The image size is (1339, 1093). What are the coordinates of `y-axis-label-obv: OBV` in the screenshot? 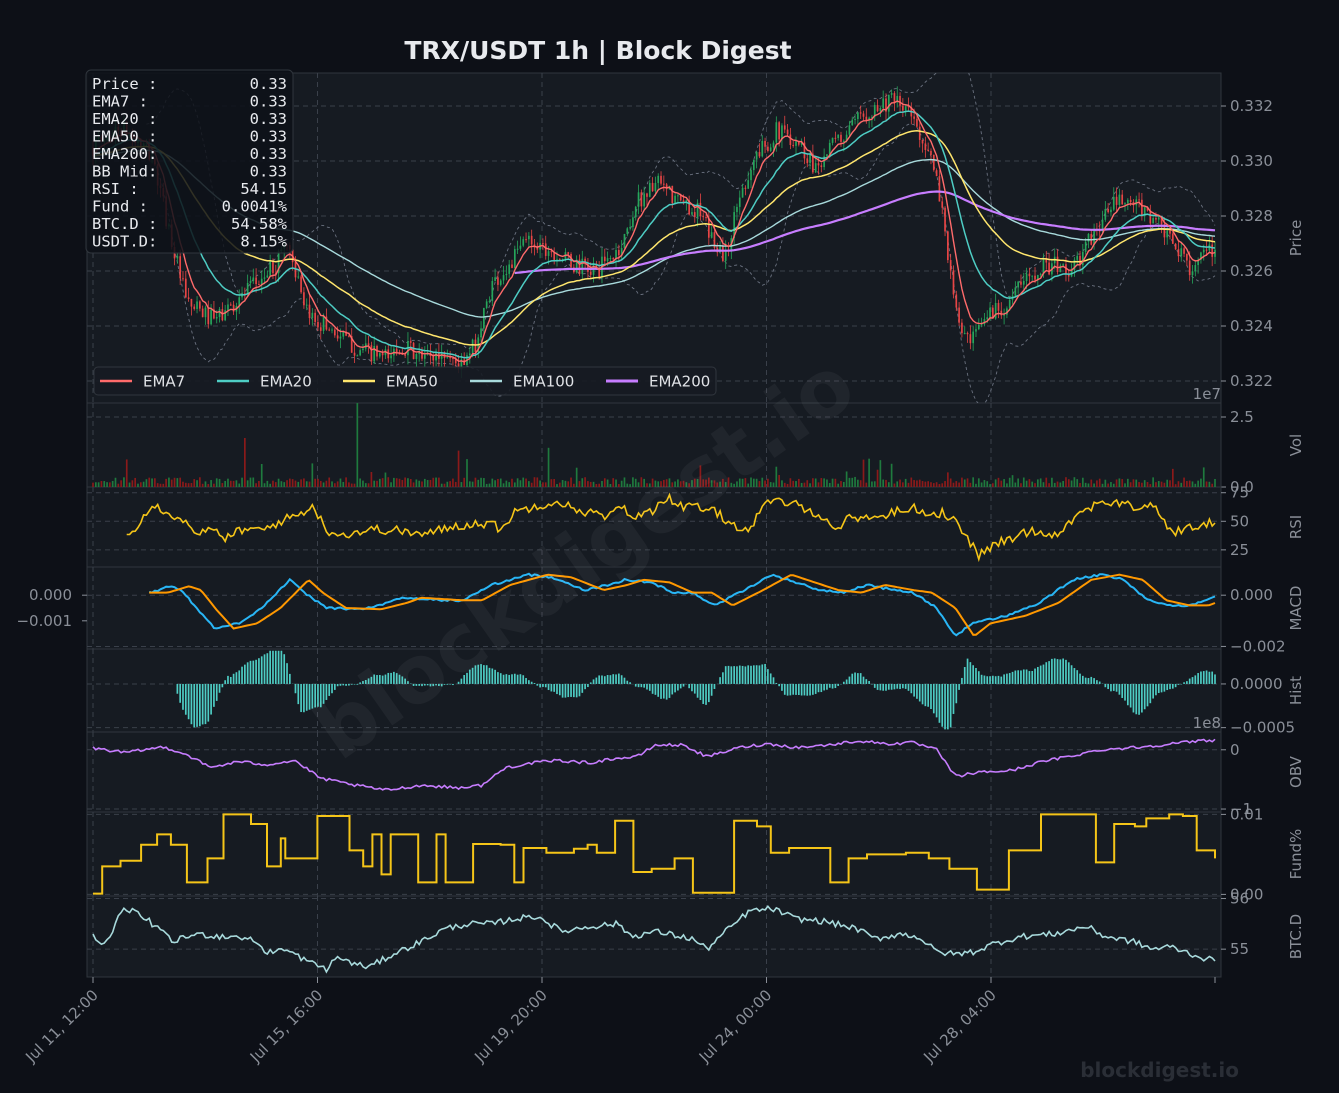 It's located at (1296, 771).